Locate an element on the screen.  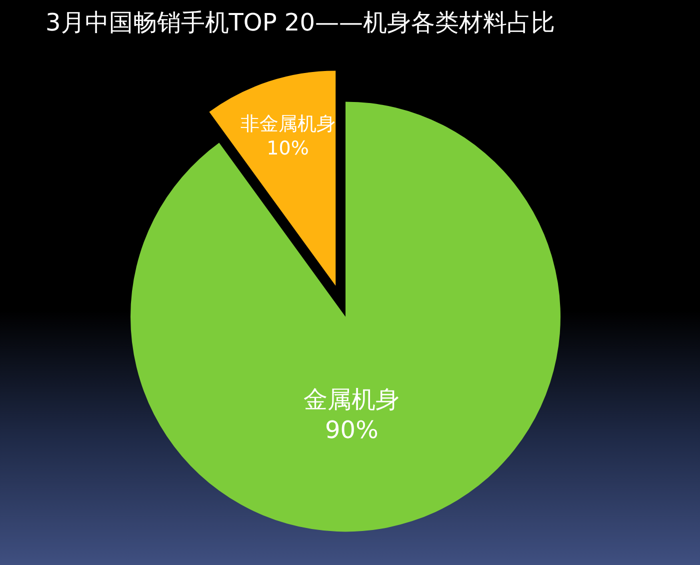
chart-title: 3月中国畅销手机TOP 20——机身各类材料占比 is located at coordinates (300, 22).